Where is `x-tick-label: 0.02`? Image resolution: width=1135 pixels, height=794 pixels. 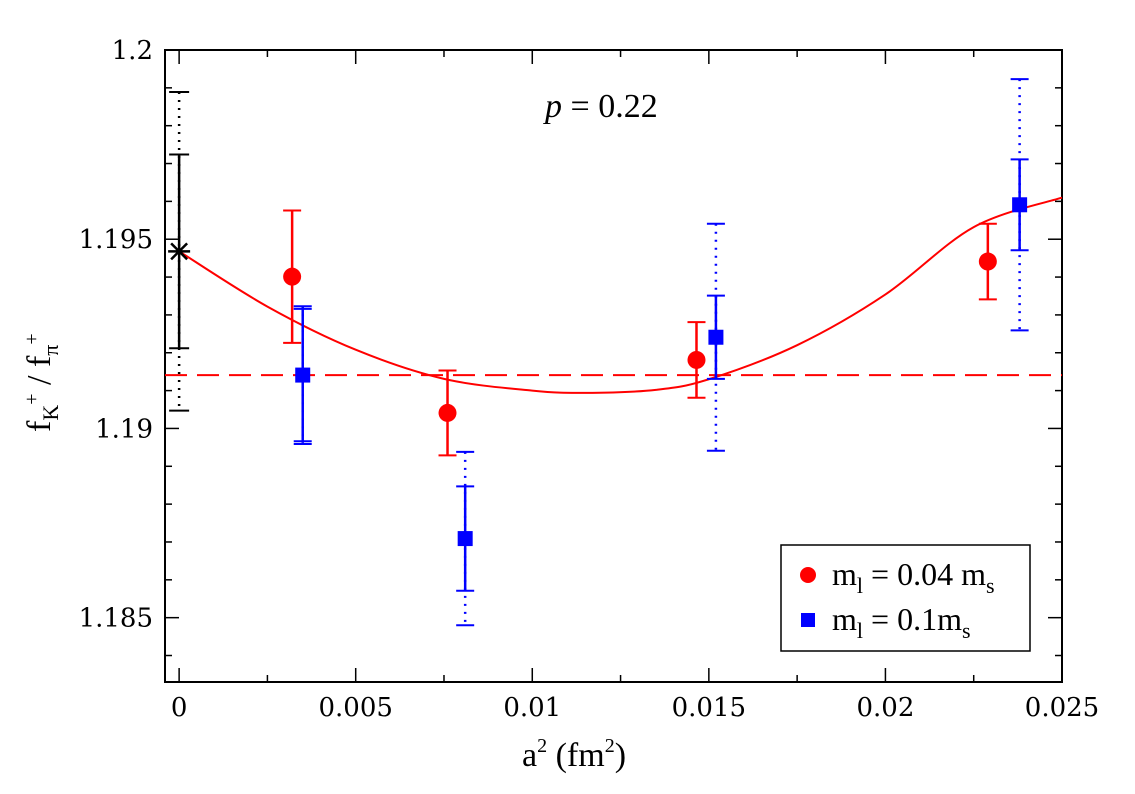
x-tick-label: 0.02 is located at coordinates (885, 708).